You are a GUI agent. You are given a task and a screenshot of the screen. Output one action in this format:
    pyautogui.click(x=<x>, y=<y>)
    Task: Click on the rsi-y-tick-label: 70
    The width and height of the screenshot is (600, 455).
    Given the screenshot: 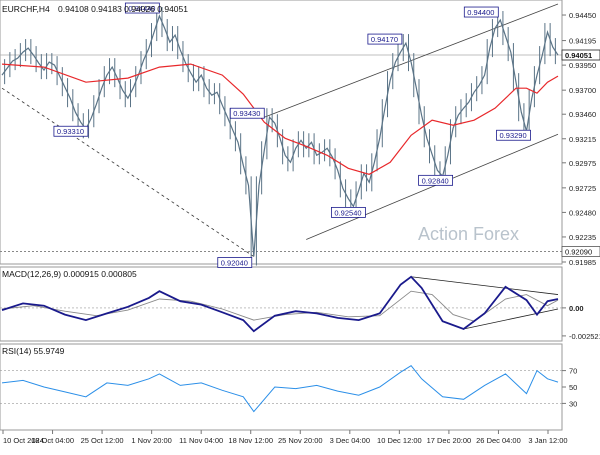 What is the action you would take?
    pyautogui.click(x=573, y=371)
    